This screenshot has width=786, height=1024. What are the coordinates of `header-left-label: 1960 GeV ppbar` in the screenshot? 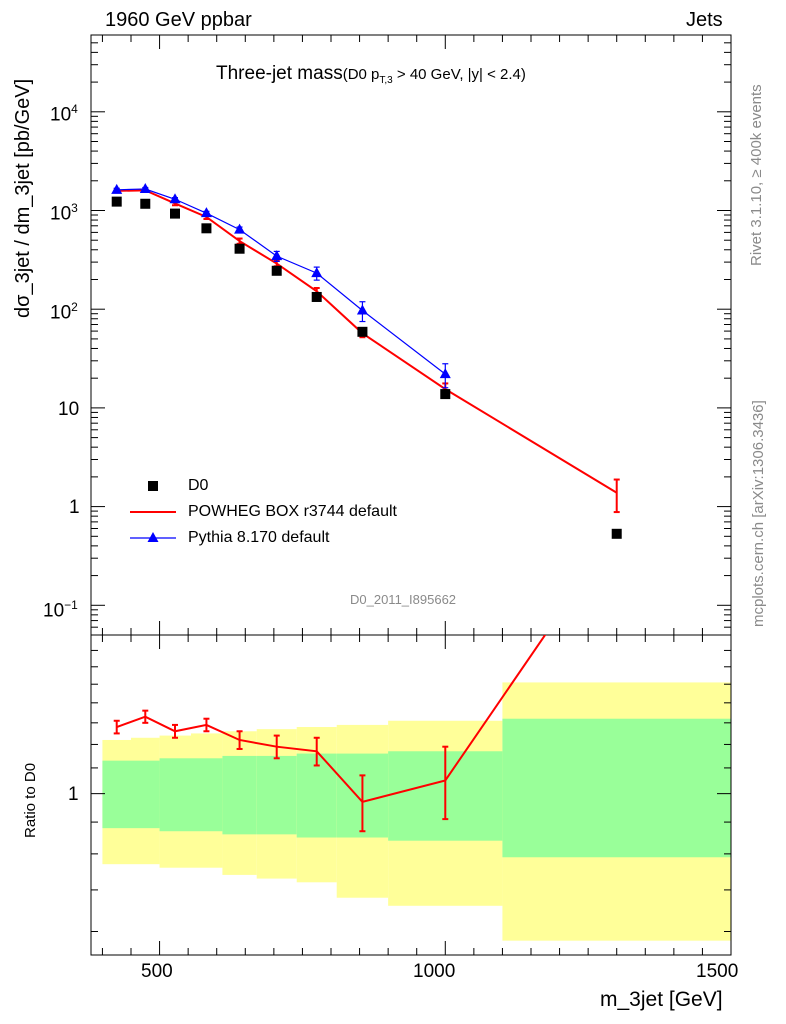 It's located at (178, 20).